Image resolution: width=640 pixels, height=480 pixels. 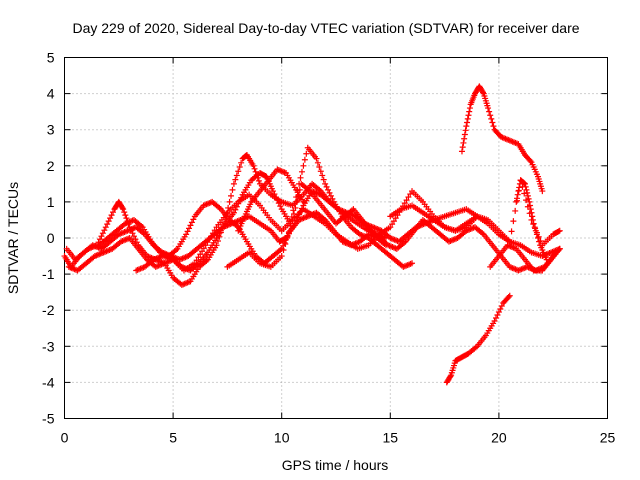 What do you see at coordinates (51, 238) in the screenshot?
I see `y-tick-label: 0` at bounding box center [51, 238].